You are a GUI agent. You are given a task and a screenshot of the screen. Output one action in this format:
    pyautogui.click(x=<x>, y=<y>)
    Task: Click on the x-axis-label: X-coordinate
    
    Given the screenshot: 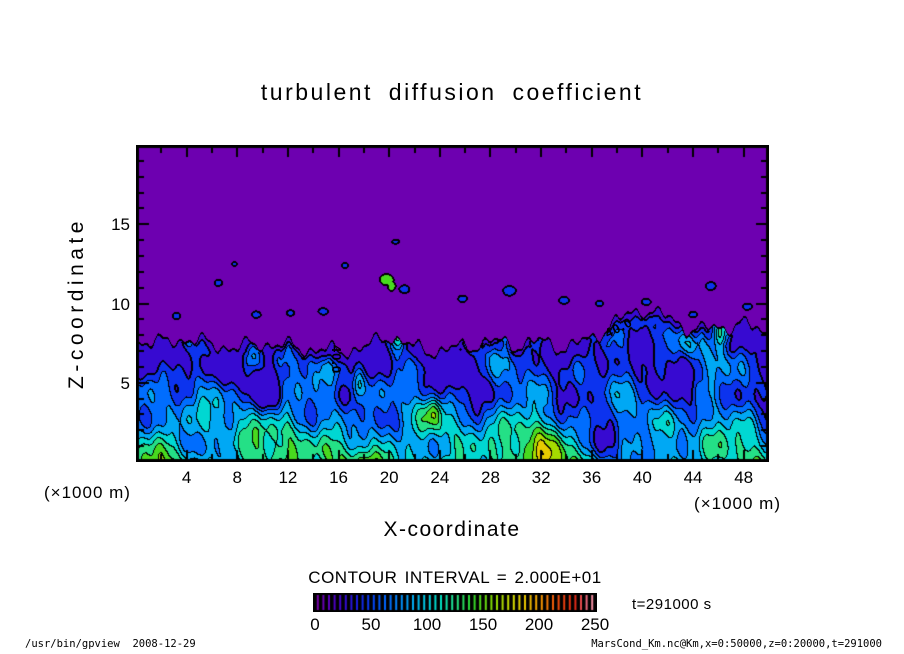 What is the action you would take?
    pyautogui.click(x=452, y=529)
    